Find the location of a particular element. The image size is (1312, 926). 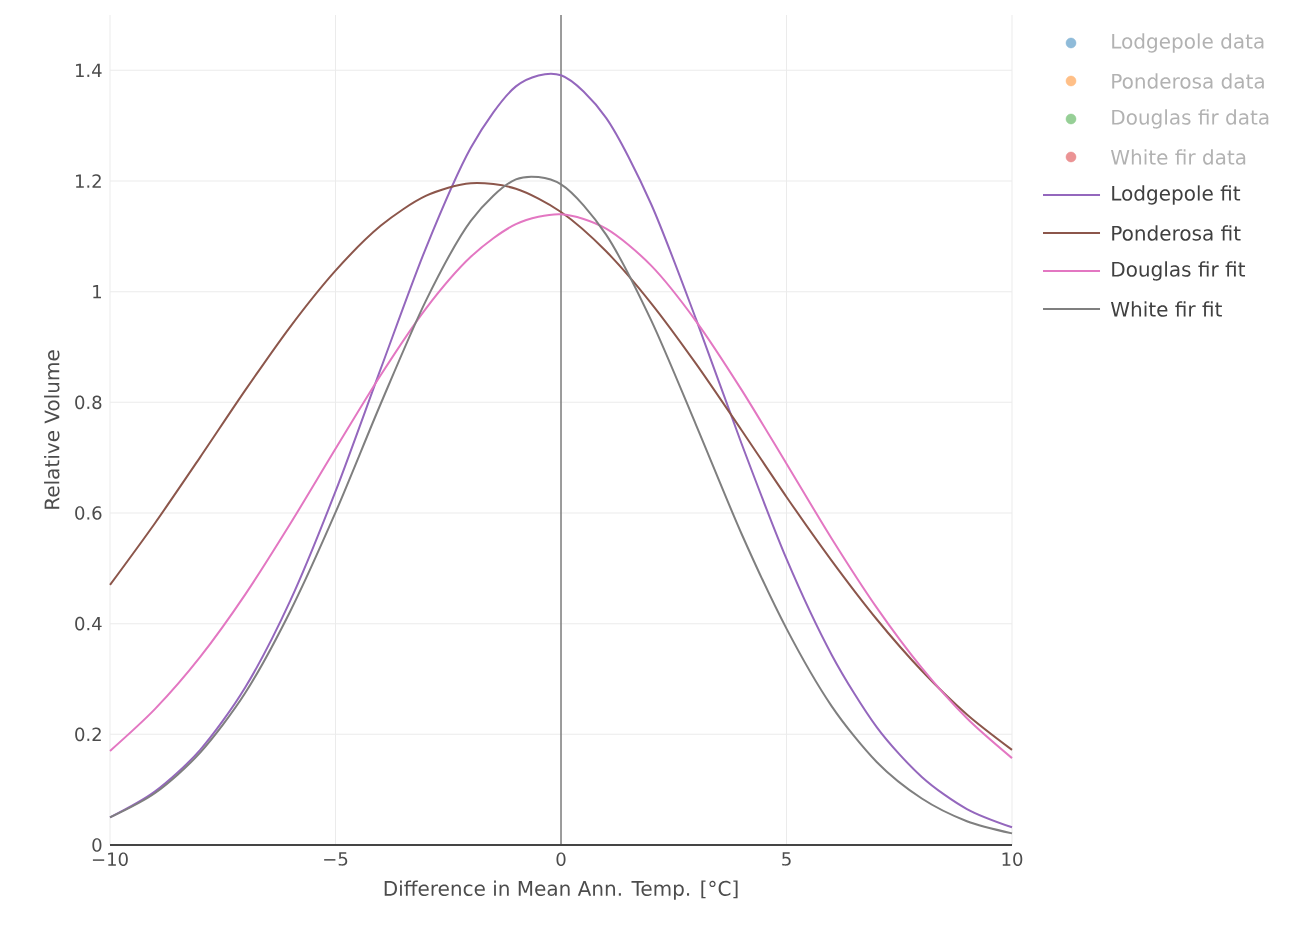

legend-label: Douglas fir data is located at coordinates (1190, 119).